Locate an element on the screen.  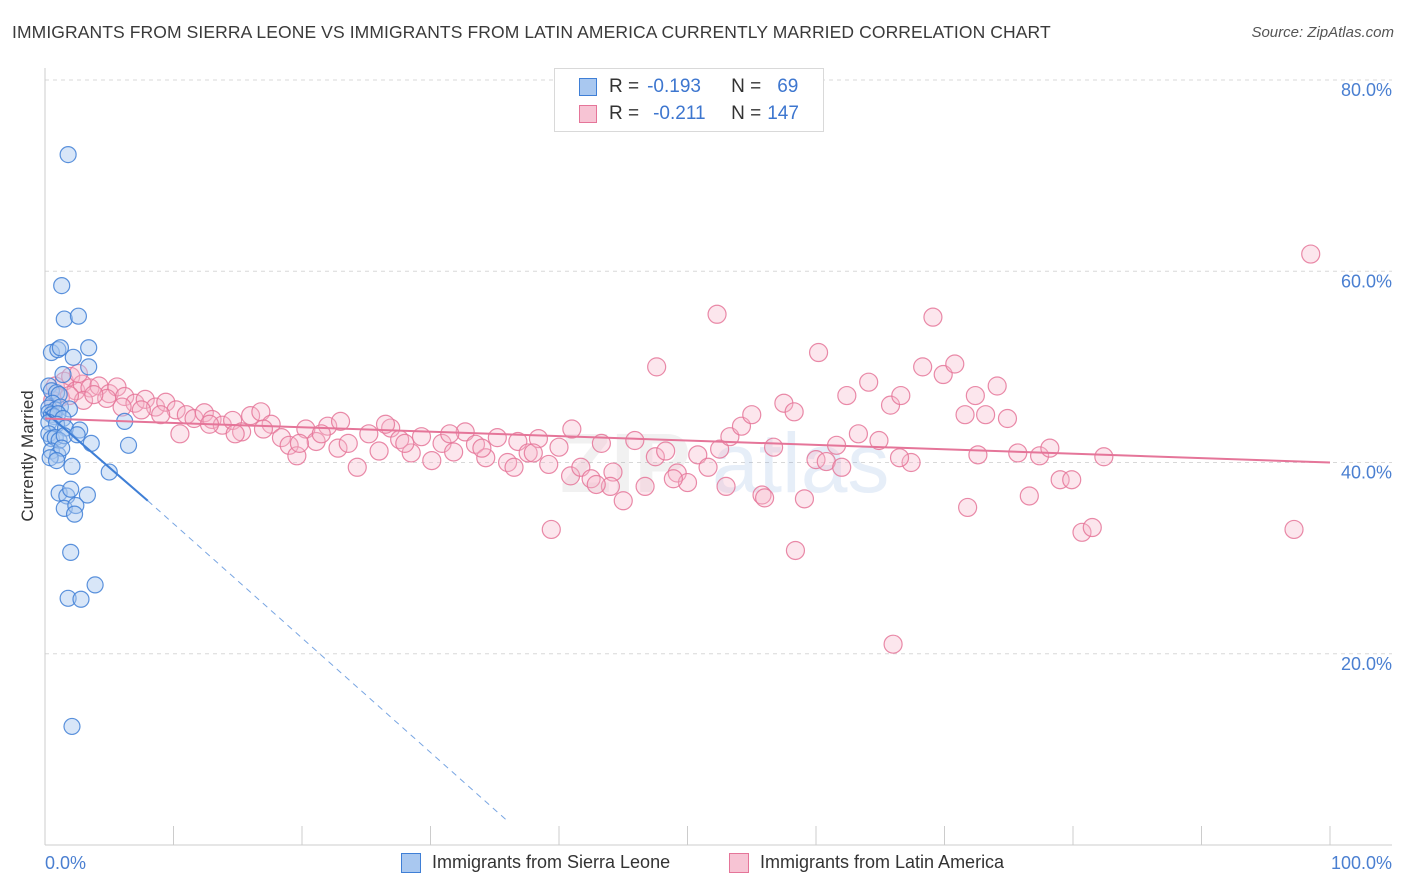
legend-r-value: -0.193 is located at coordinates (674, 86).